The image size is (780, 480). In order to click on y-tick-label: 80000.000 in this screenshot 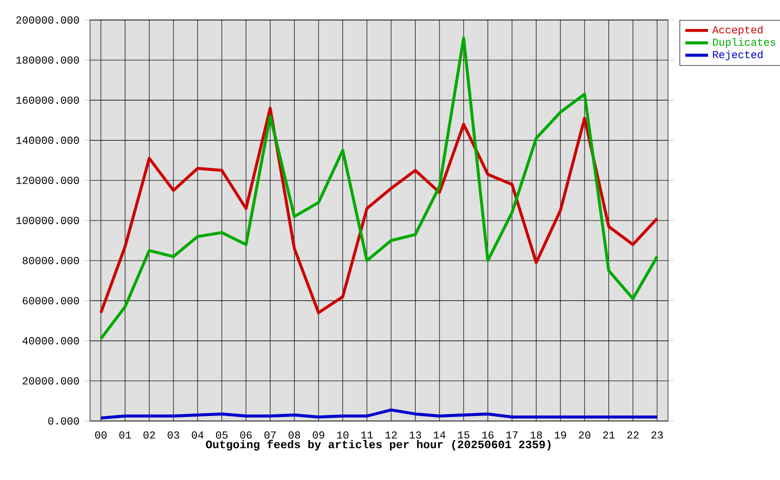, I will do `click(50, 260)`.